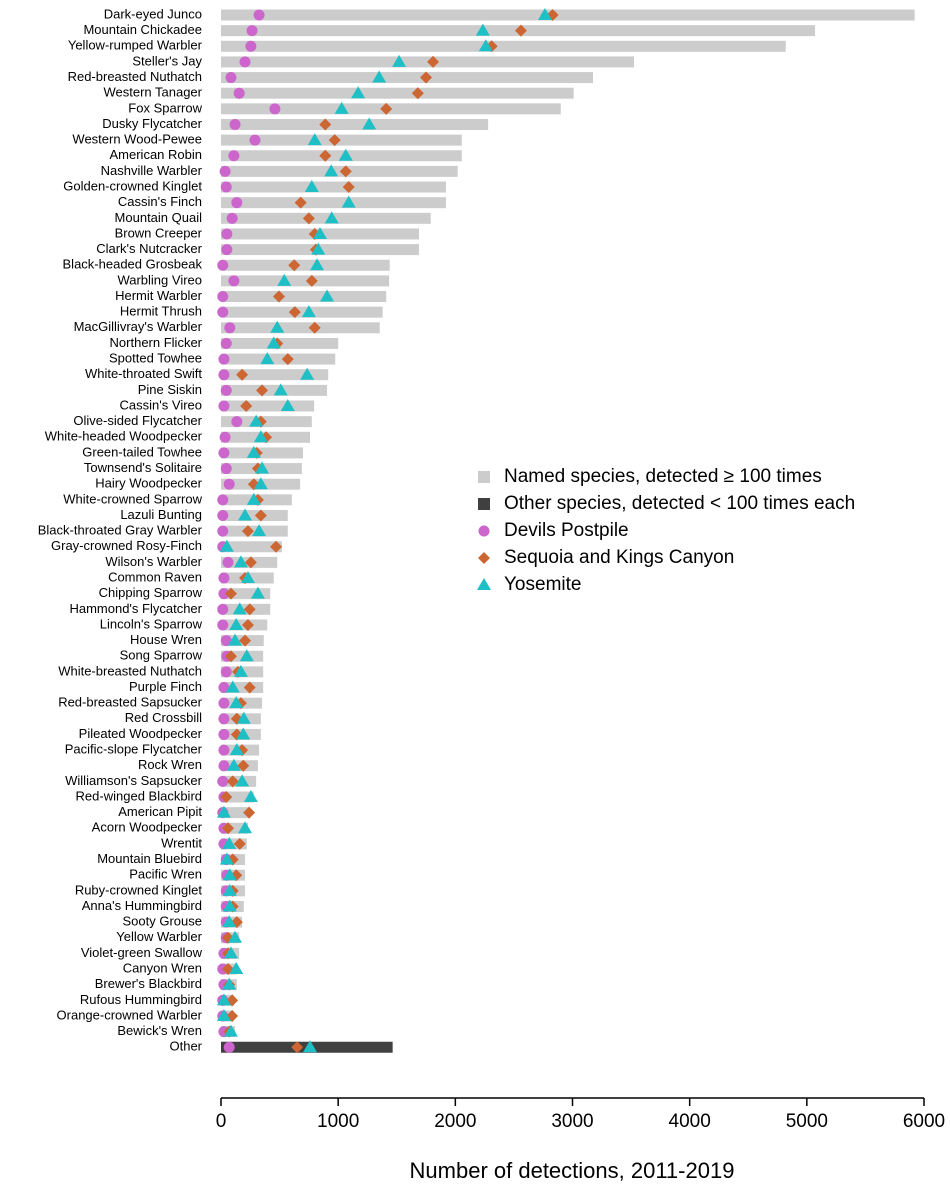 This screenshot has width=950, height=1200. I want to click on category-label: Rufous Hummingbird, so click(141, 999).